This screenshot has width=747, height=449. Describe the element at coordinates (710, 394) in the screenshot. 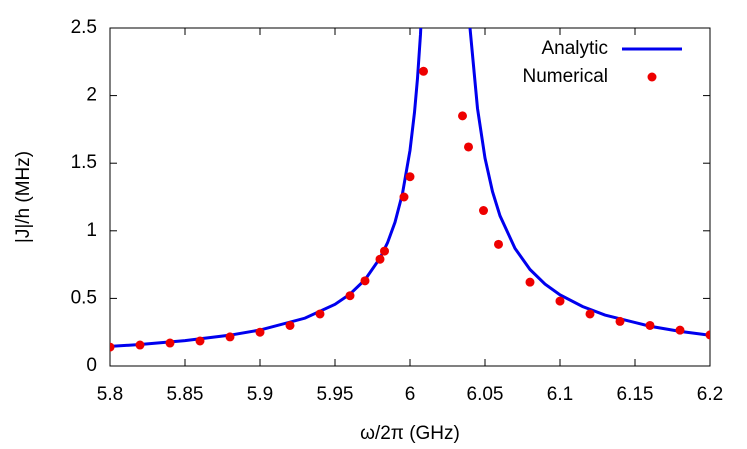

I see `x-tick-label: 6.2` at that location.